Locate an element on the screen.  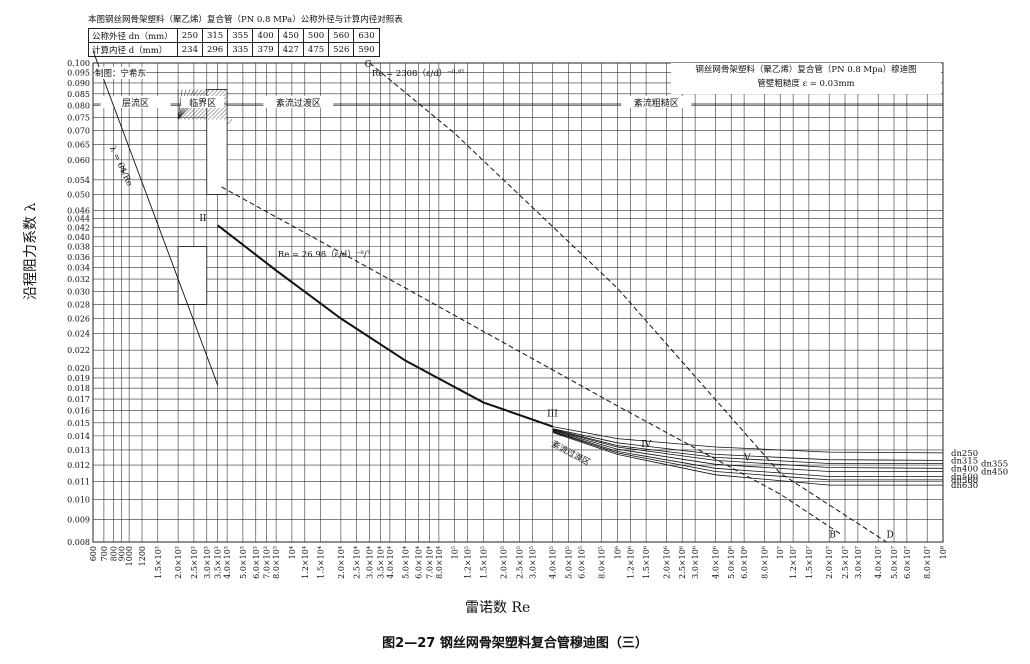
x-tick-label: 2.5×10⁴ is located at coordinates (357, 562).